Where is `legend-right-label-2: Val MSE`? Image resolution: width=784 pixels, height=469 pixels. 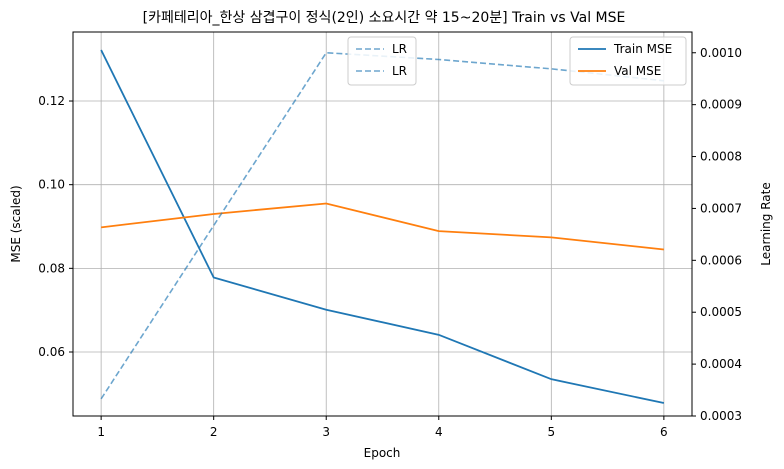 legend-right-label-2: Val MSE is located at coordinates (637, 71).